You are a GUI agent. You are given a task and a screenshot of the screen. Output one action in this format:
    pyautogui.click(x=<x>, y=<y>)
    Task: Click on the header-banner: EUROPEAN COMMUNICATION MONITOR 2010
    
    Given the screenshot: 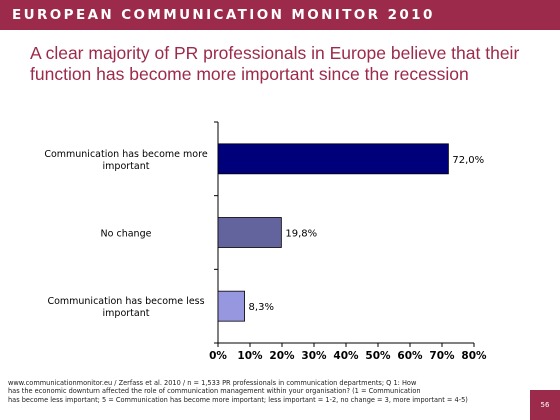 What is the action you would take?
    pyautogui.click(x=280, y=15)
    